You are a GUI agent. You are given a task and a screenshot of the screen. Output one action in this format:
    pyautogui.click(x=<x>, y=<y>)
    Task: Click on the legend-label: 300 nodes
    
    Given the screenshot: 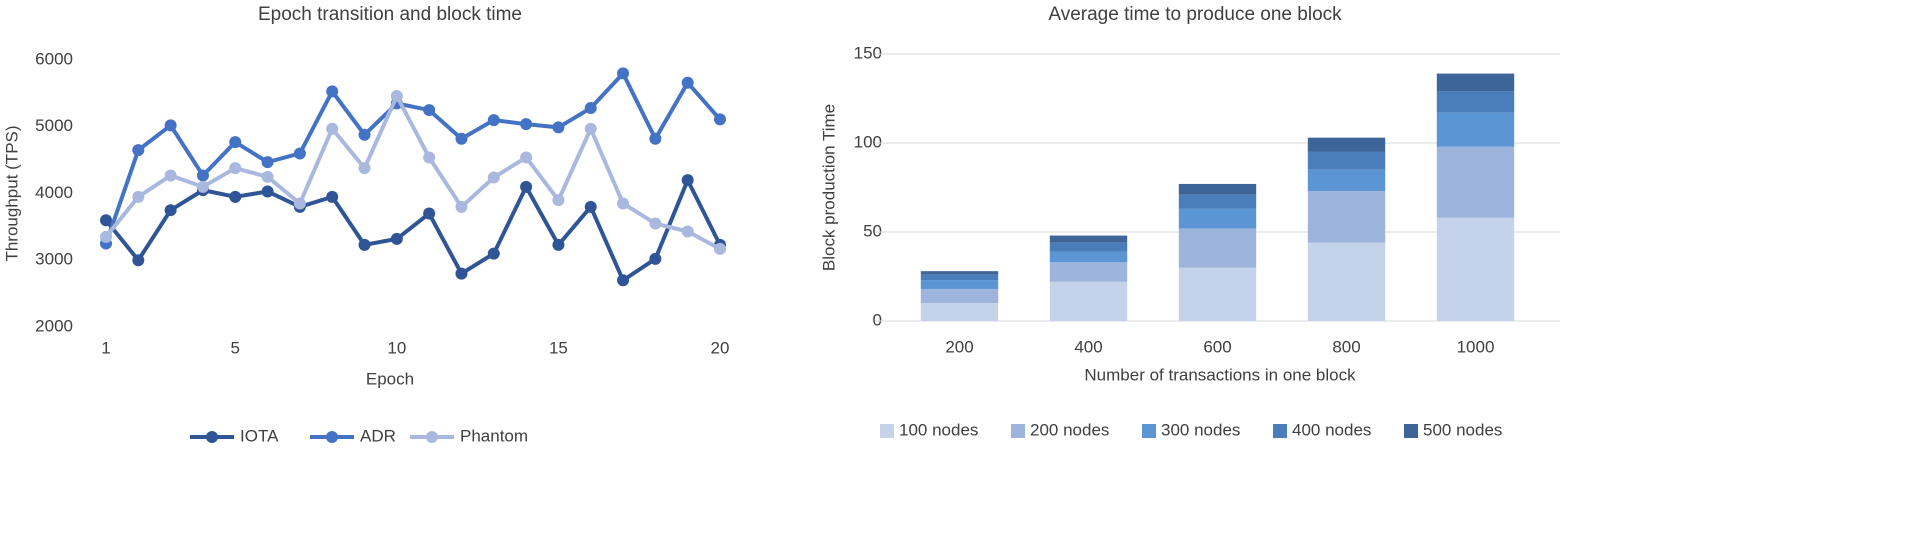 What is the action you would take?
    pyautogui.click(x=1200, y=429)
    